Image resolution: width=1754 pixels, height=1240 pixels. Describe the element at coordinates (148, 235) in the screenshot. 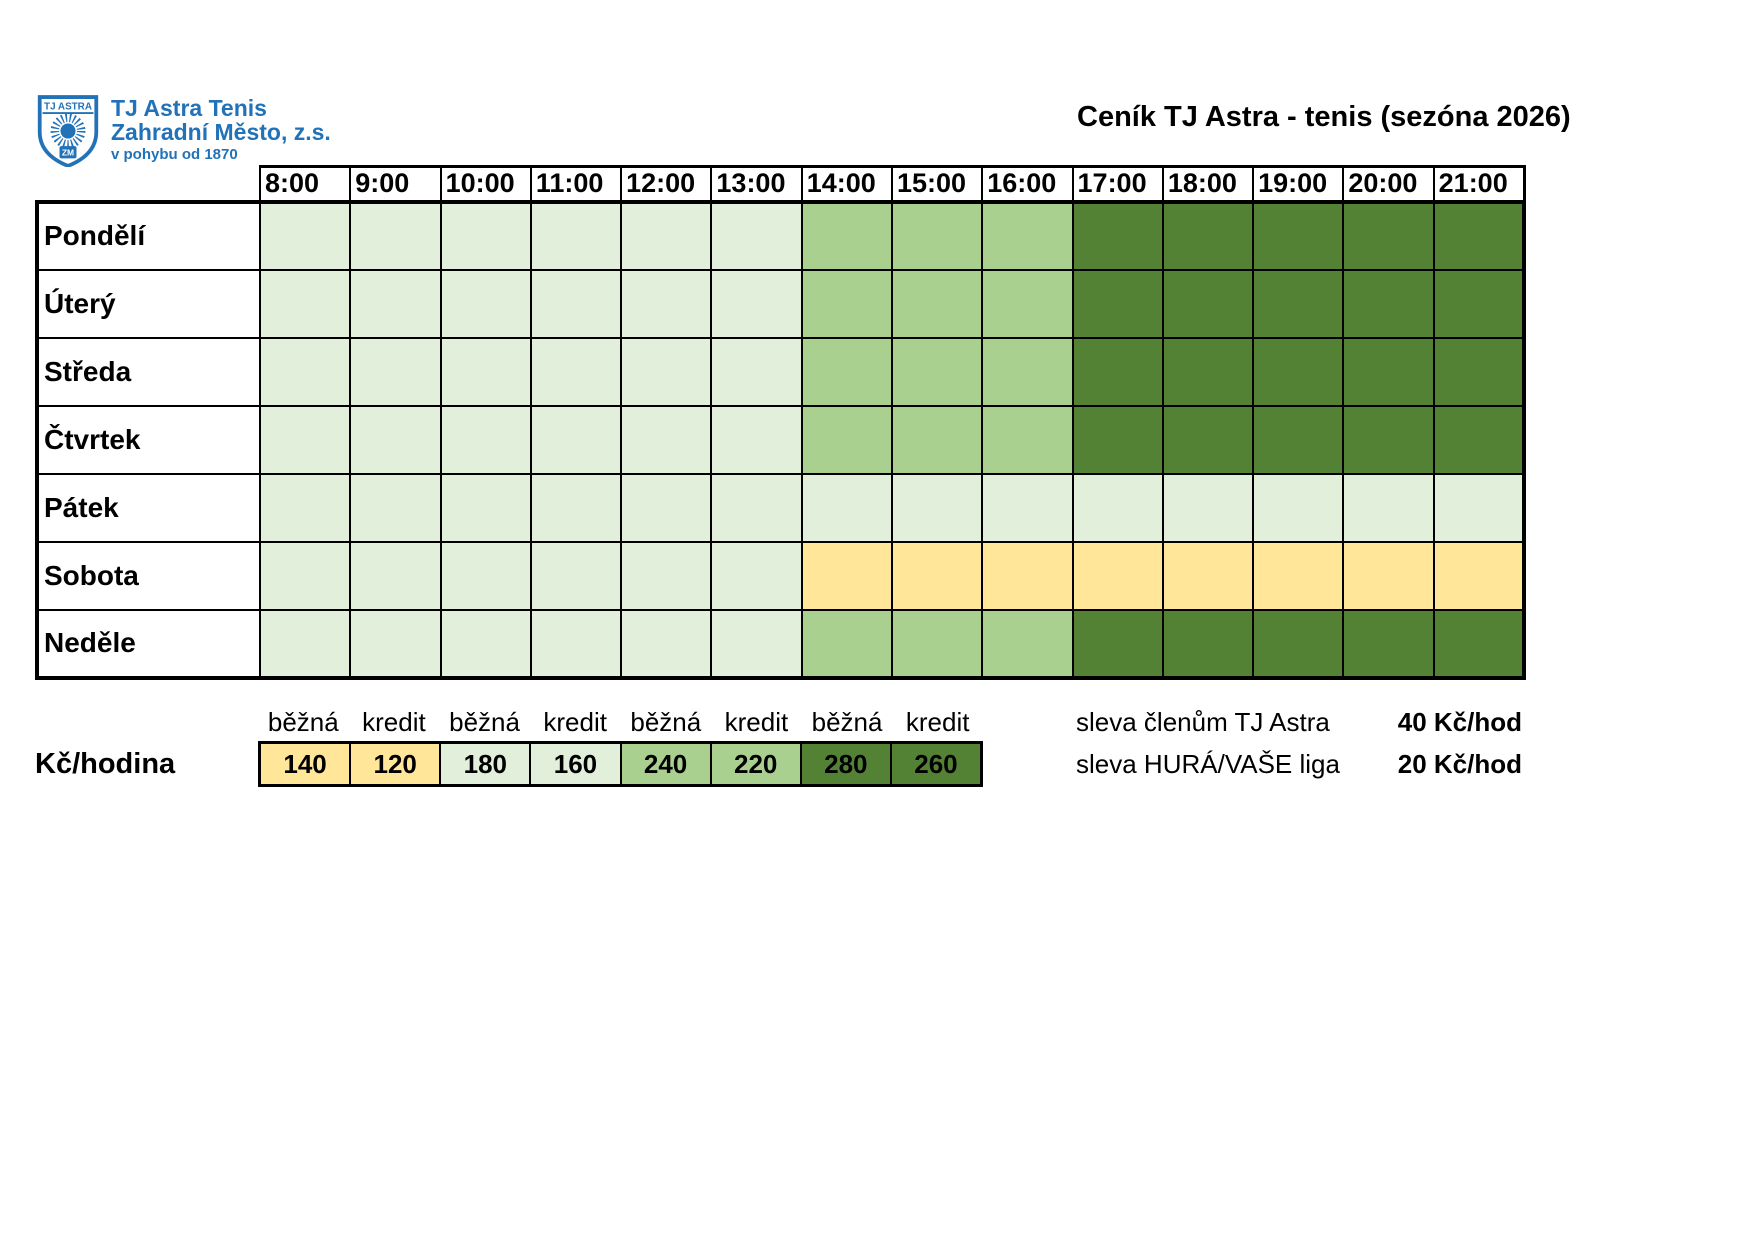

I see `day-label: Pondělí` at that location.